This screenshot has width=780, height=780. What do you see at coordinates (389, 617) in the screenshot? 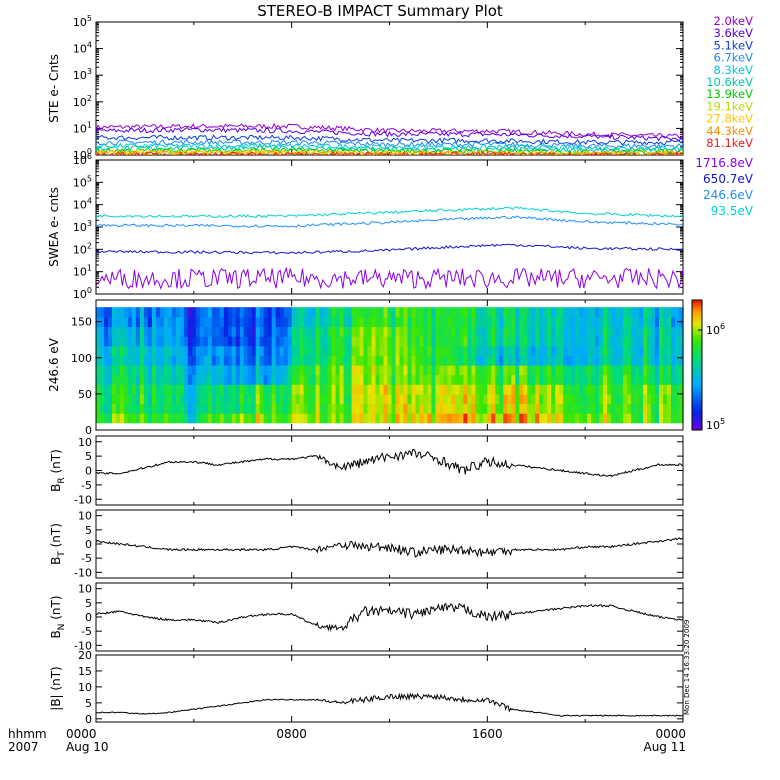
I see `bn-frame` at bounding box center [389, 617].